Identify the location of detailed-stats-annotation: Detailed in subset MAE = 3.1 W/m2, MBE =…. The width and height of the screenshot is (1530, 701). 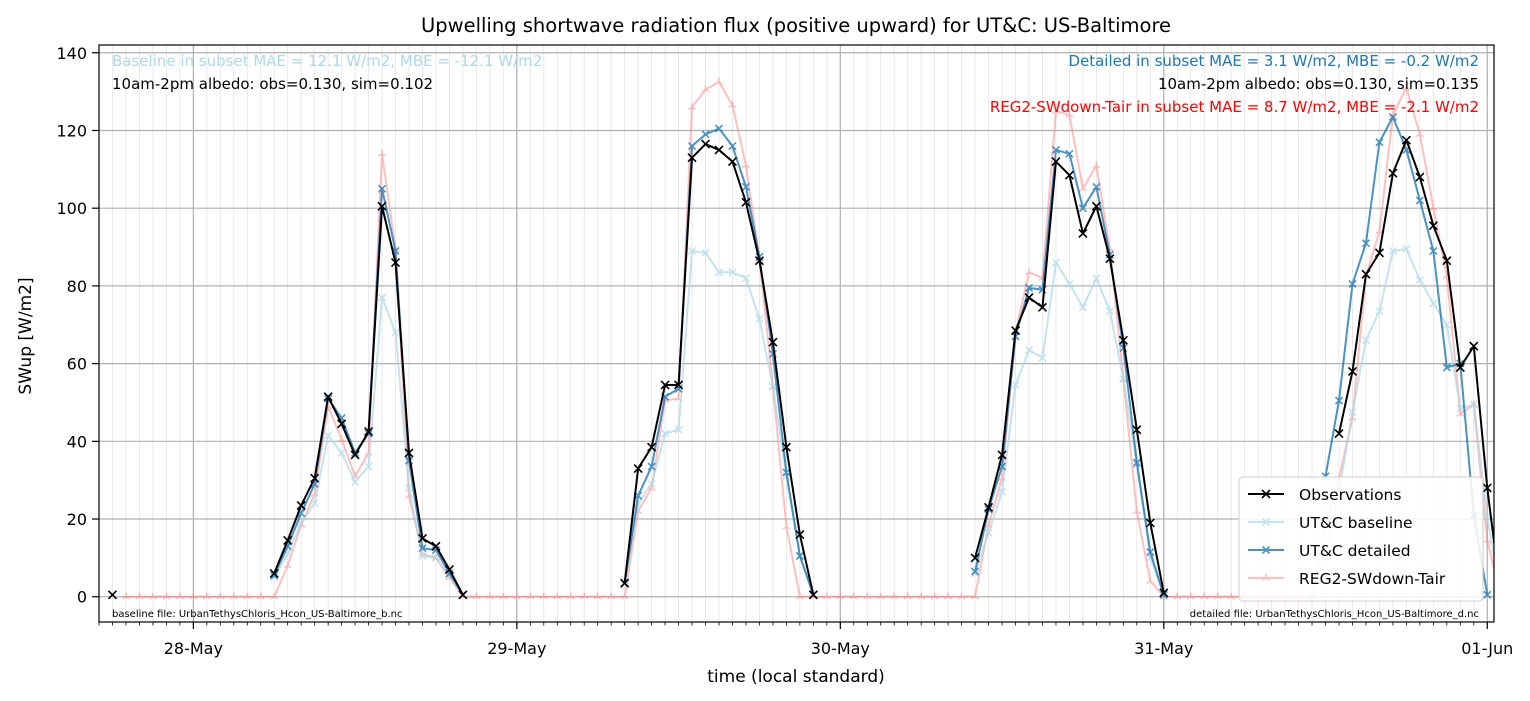
(1273, 61).